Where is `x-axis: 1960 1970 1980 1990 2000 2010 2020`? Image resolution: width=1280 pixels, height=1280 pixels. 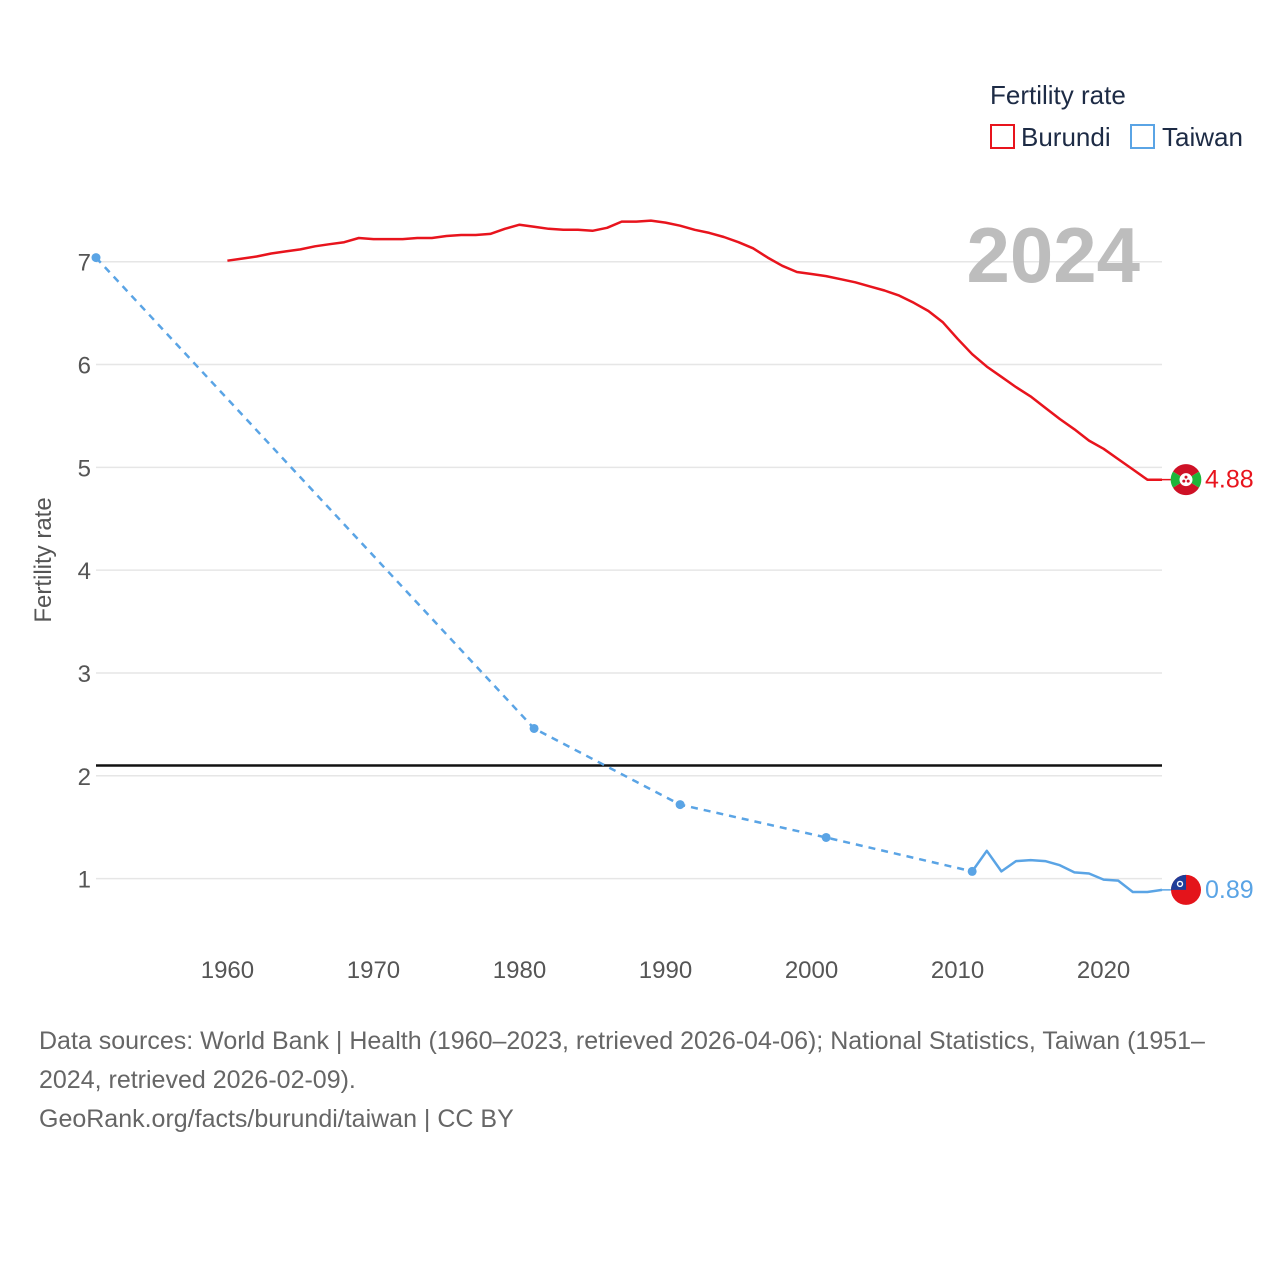 x-axis: 1960 1970 1980 1990 2000 2010 2020 is located at coordinates (666, 970).